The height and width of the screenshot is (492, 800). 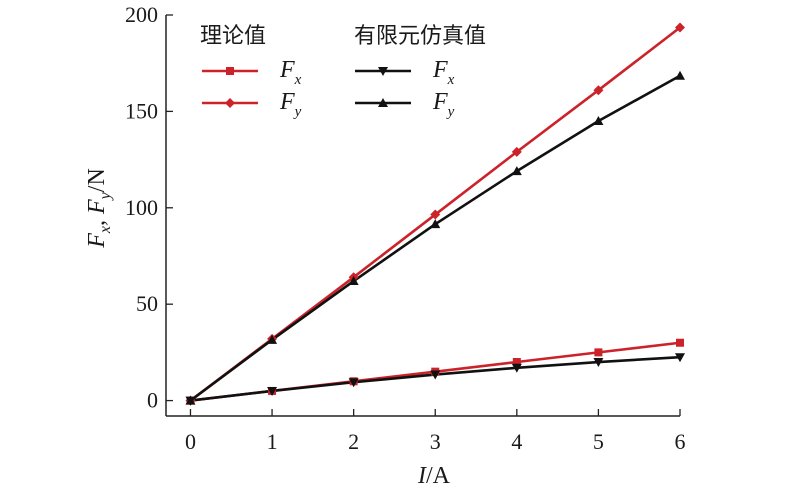 I want to click on legend-marker-theory-fy, so click(x=230, y=103).